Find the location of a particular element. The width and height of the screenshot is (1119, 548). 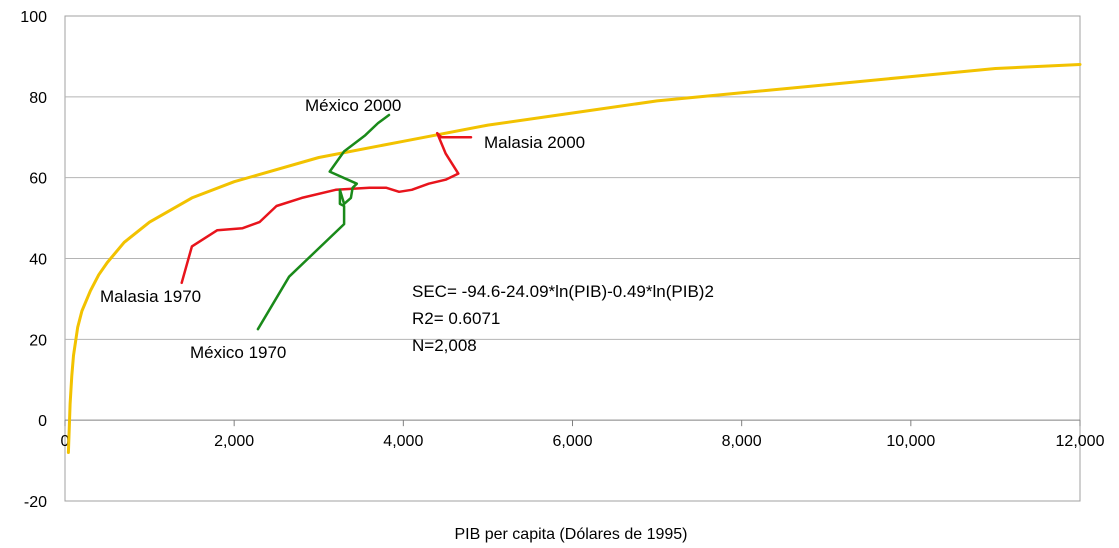

annotation-r2: R2= 0.6071 is located at coordinates (456, 318).